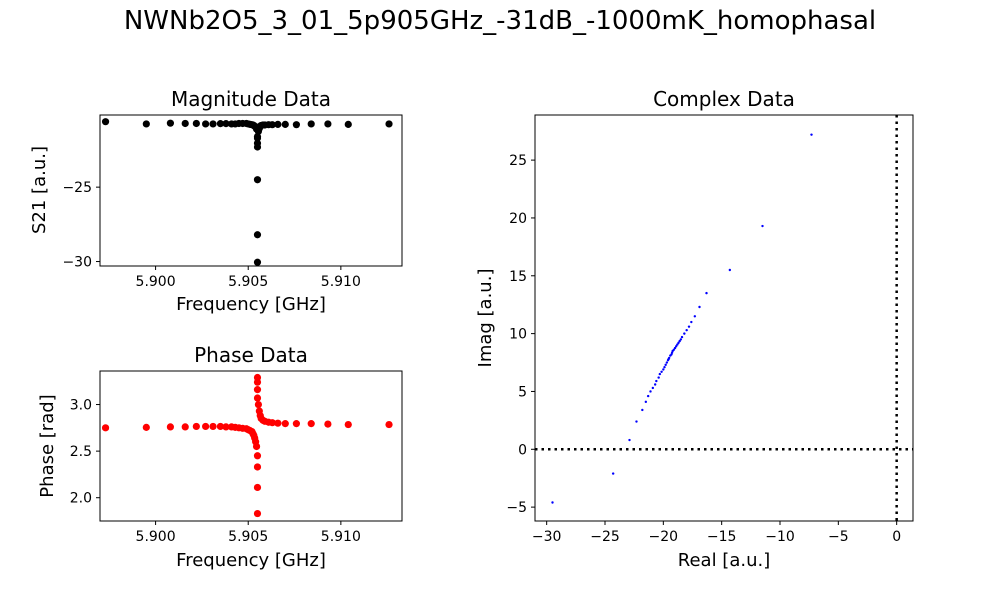 The image size is (1000, 600). I want to click on complex-xtick-label: −25, so click(605, 537).